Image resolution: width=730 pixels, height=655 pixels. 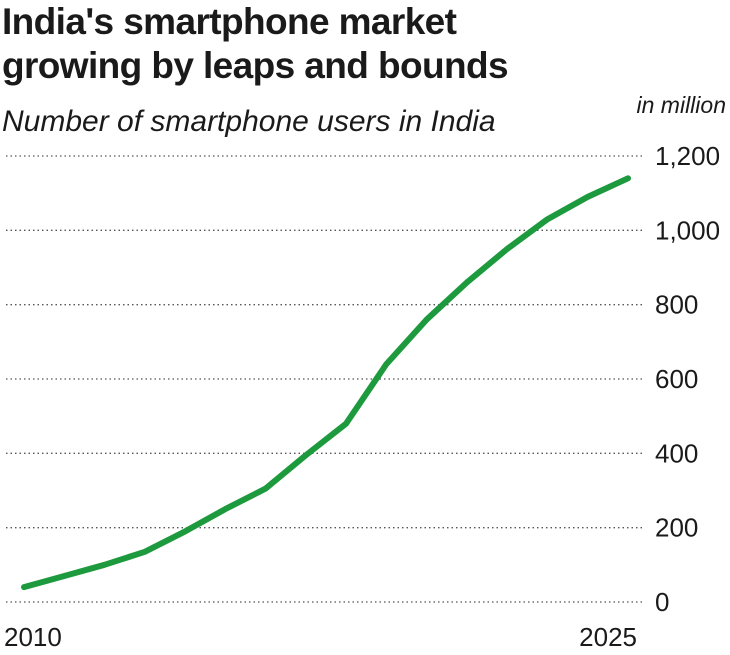 I want to click on y-tick-label: 200, so click(x=676, y=528).